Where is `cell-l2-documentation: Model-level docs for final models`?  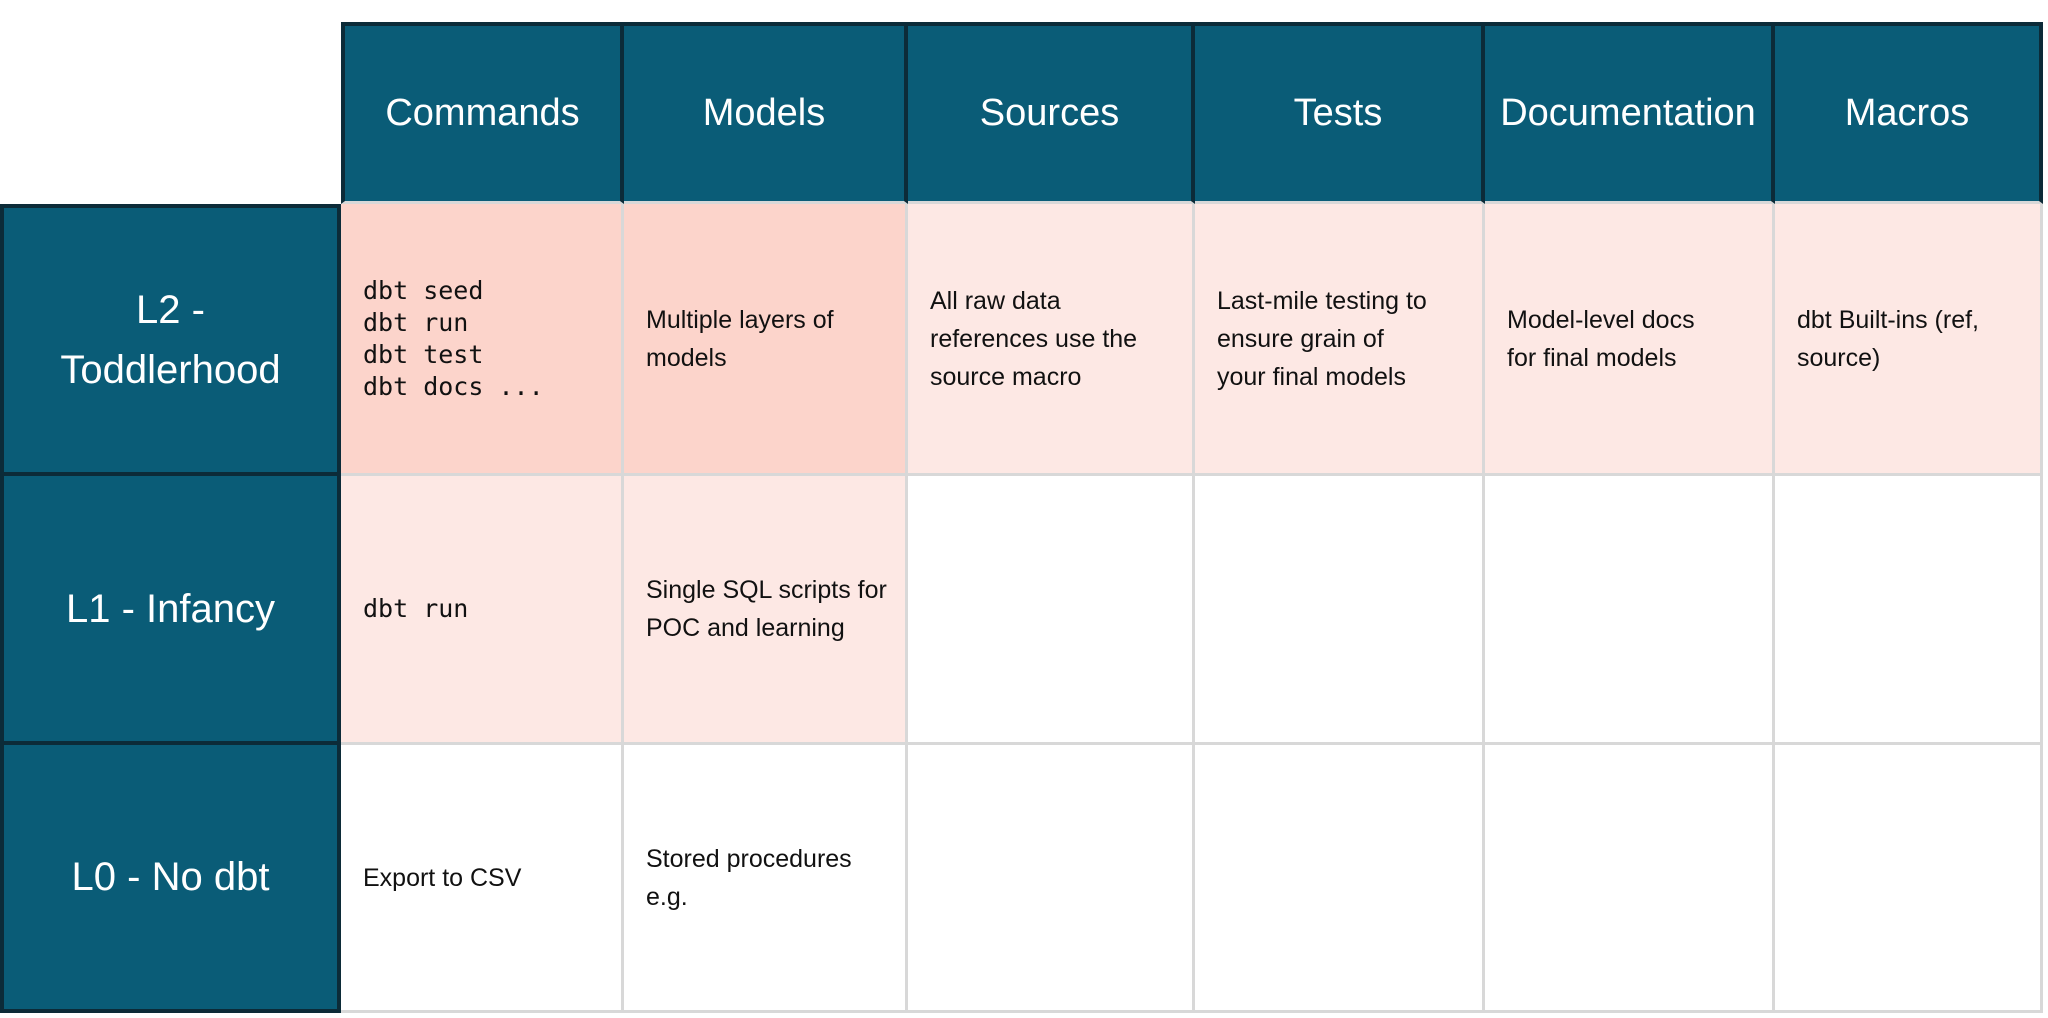
cell-l2-documentation: Model-level docs for final models is located at coordinates (1630, 340).